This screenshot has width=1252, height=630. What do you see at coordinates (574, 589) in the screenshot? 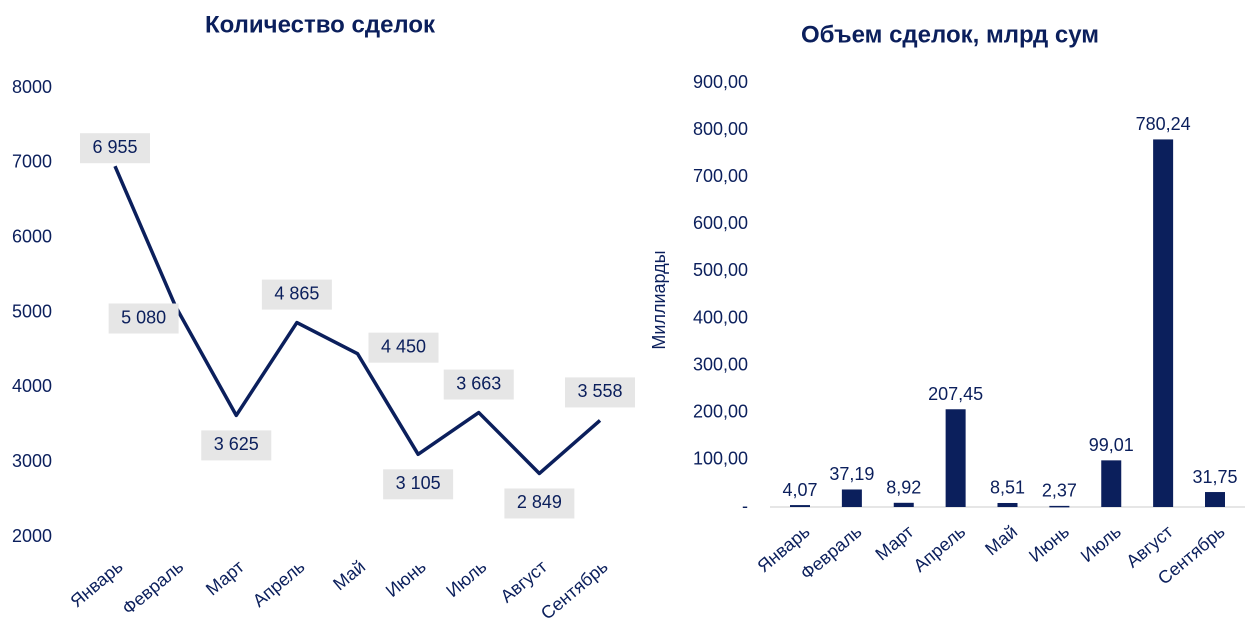
I see `x-tick-label: Сентябрь` at bounding box center [574, 589].